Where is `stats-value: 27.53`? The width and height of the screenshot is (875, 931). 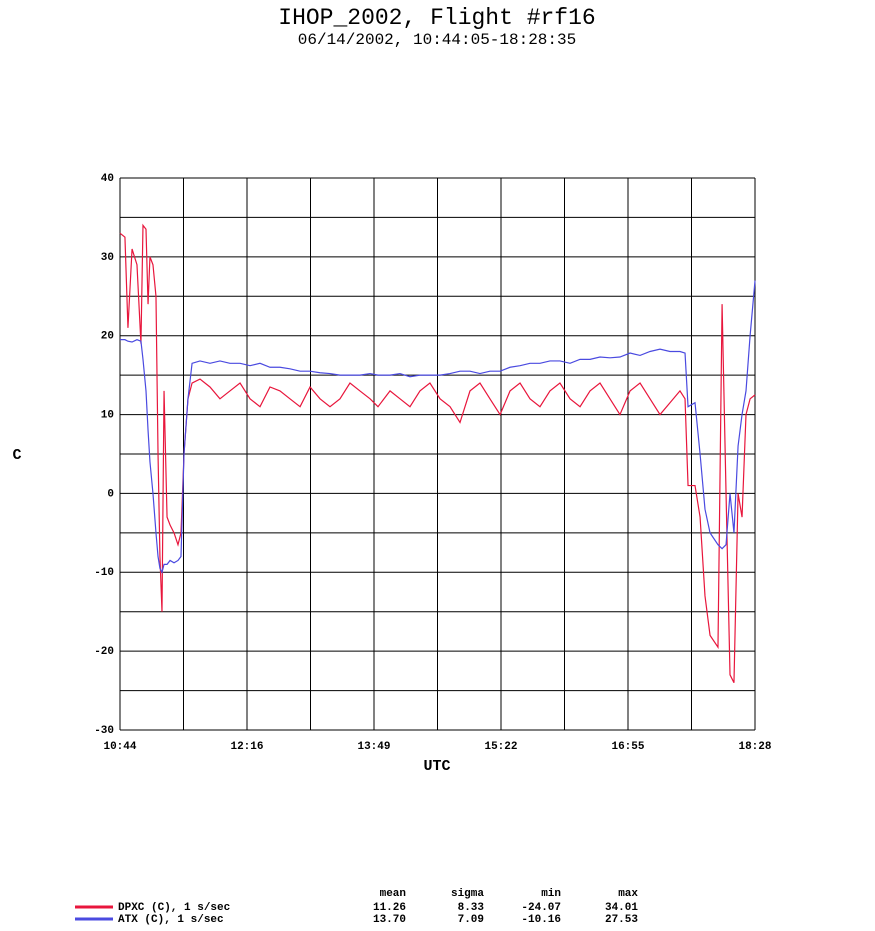
stats-value: 27.53 is located at coordinates (621, 920).